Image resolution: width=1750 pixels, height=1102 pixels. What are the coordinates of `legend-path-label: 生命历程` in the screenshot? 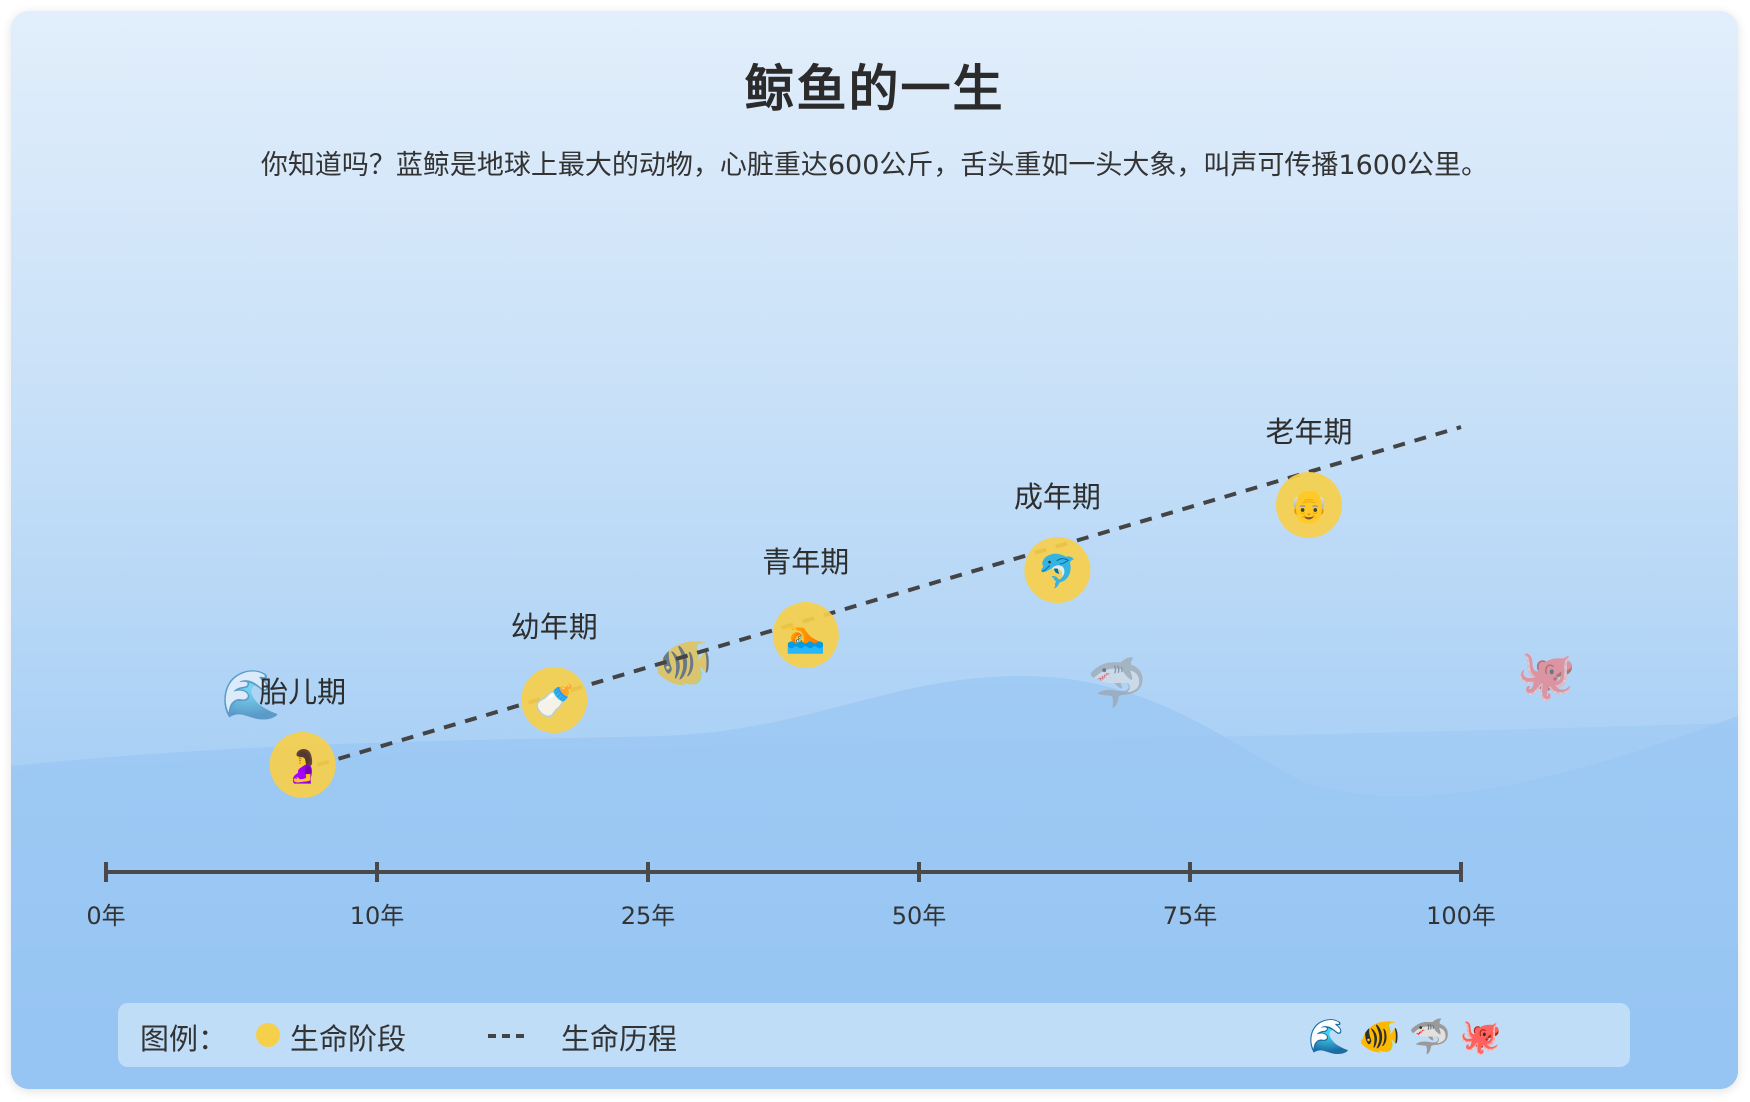 It's located at (619, 1039).